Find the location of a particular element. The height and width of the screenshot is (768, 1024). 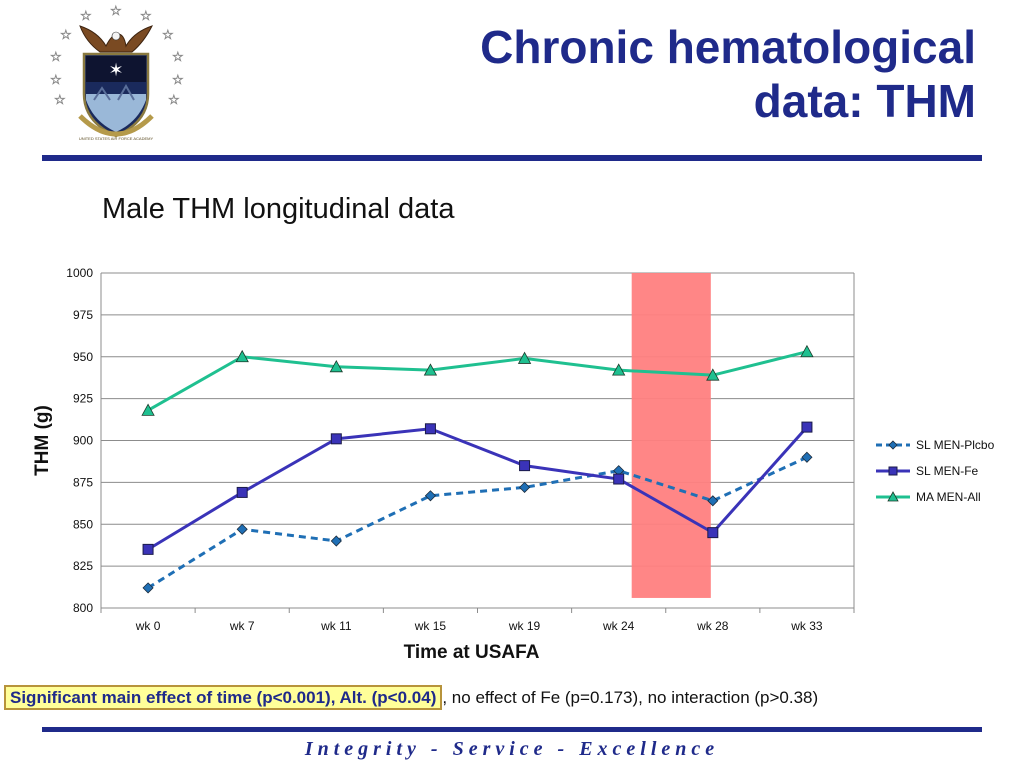

slide-title-line-1: Chronic hematological is located at coordinates (728, 47).